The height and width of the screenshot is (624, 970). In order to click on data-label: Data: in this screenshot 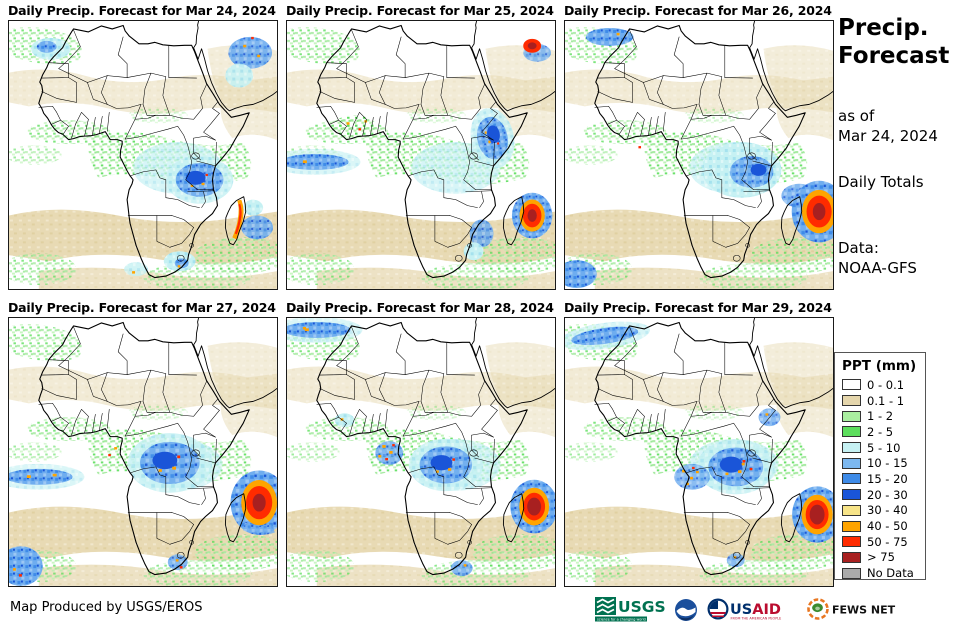, I will do `click(858, 248)`.